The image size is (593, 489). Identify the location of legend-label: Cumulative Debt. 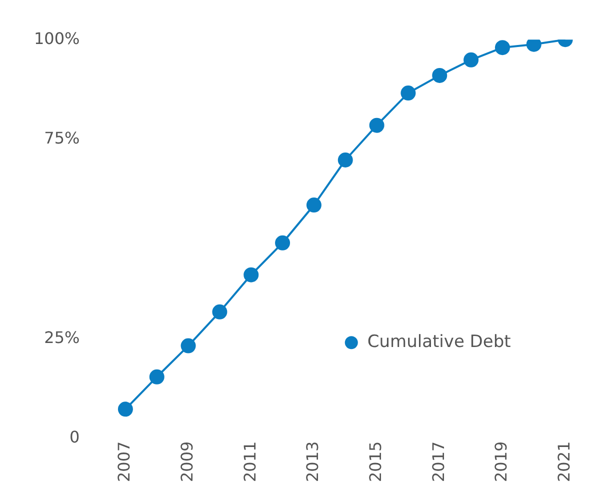
(439, 342).